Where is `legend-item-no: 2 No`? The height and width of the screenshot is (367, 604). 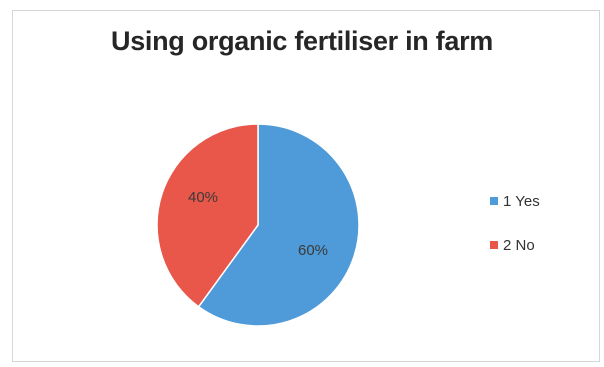
legend-item-no: 2 No is located at coordinates (515, 245).